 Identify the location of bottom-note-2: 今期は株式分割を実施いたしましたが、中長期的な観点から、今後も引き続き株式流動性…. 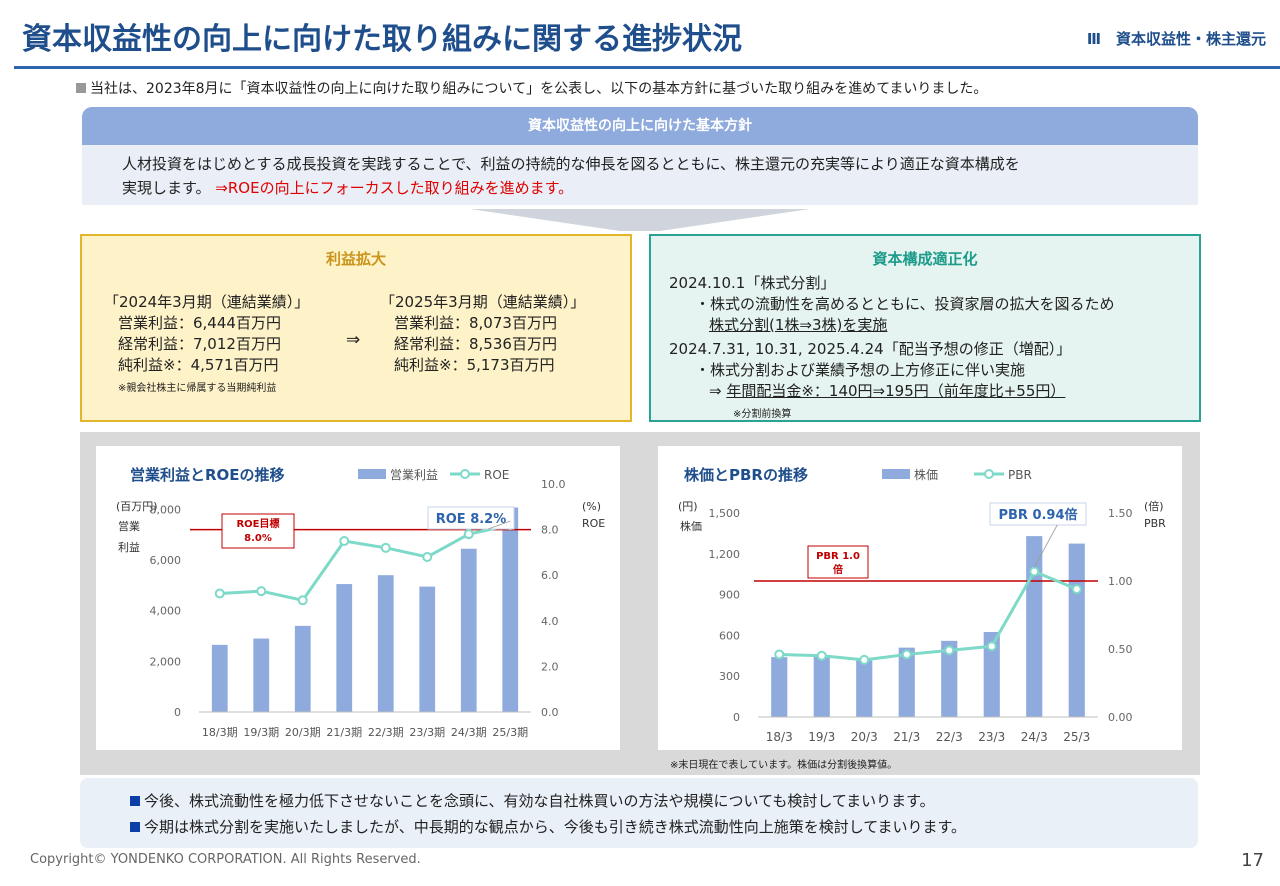
(548, 826).